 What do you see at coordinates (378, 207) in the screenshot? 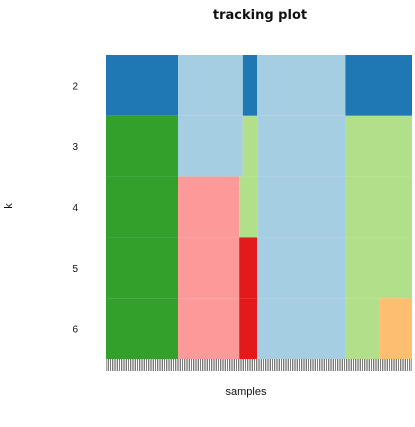
I see `cell-k4-seg4` at bounding box center [378, 207].